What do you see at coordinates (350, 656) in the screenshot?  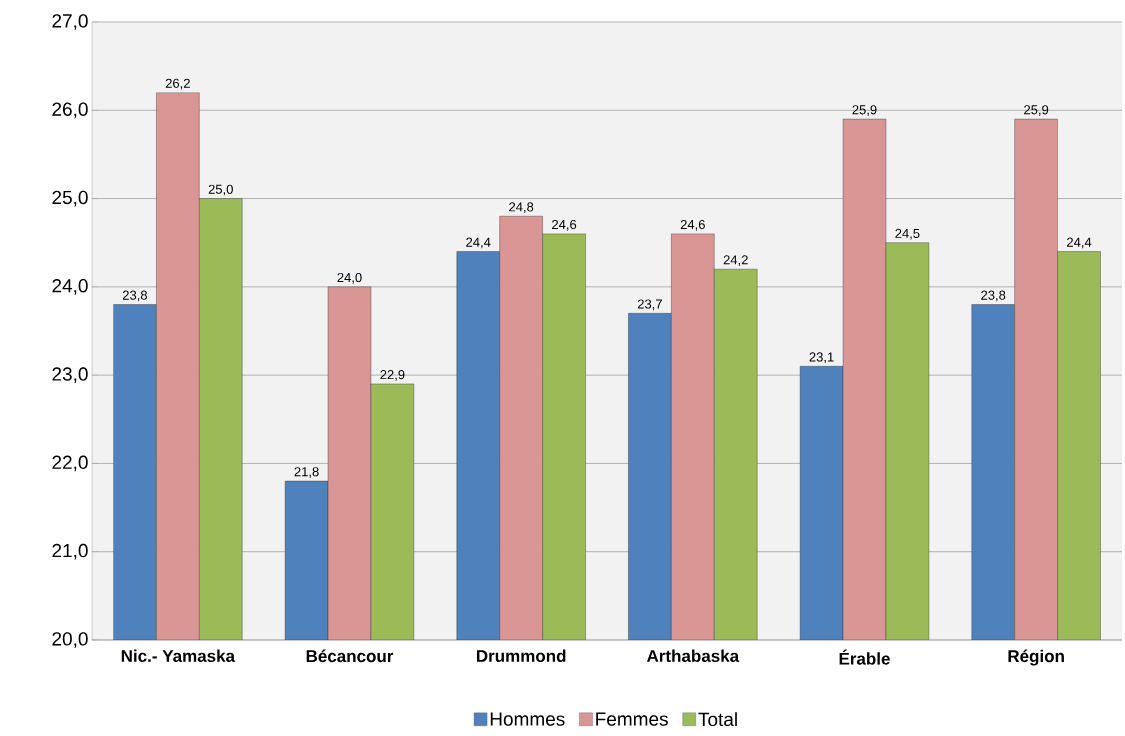 I see `x-tick-label: Bécancour` at bounding box center [350, 656].